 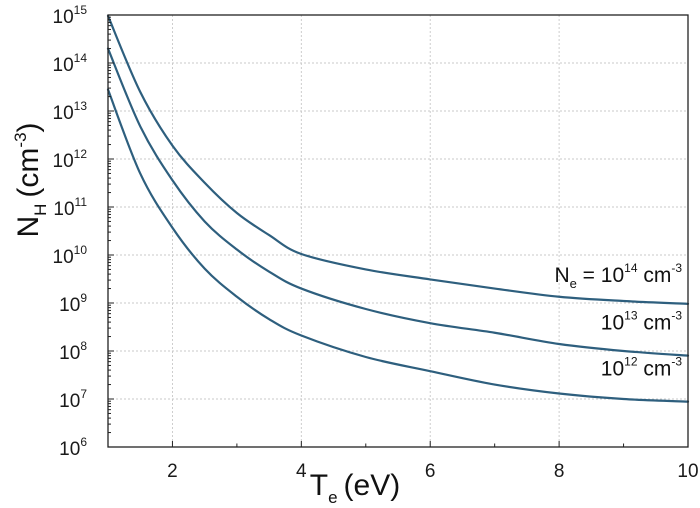 What do you see at coordinates (70, 255) in the screenshot?
I see `y-tick-label: 10¹⁰` at bounding box center [70, 255].